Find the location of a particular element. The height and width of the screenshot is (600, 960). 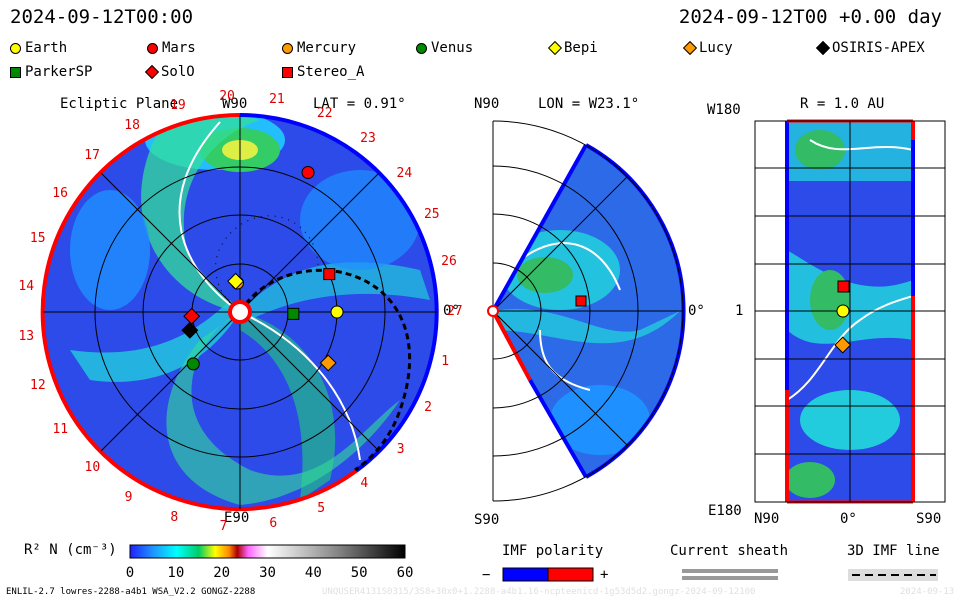

colorbar-label: R² N (cm⁻³) is located at coordinates (70, 550).